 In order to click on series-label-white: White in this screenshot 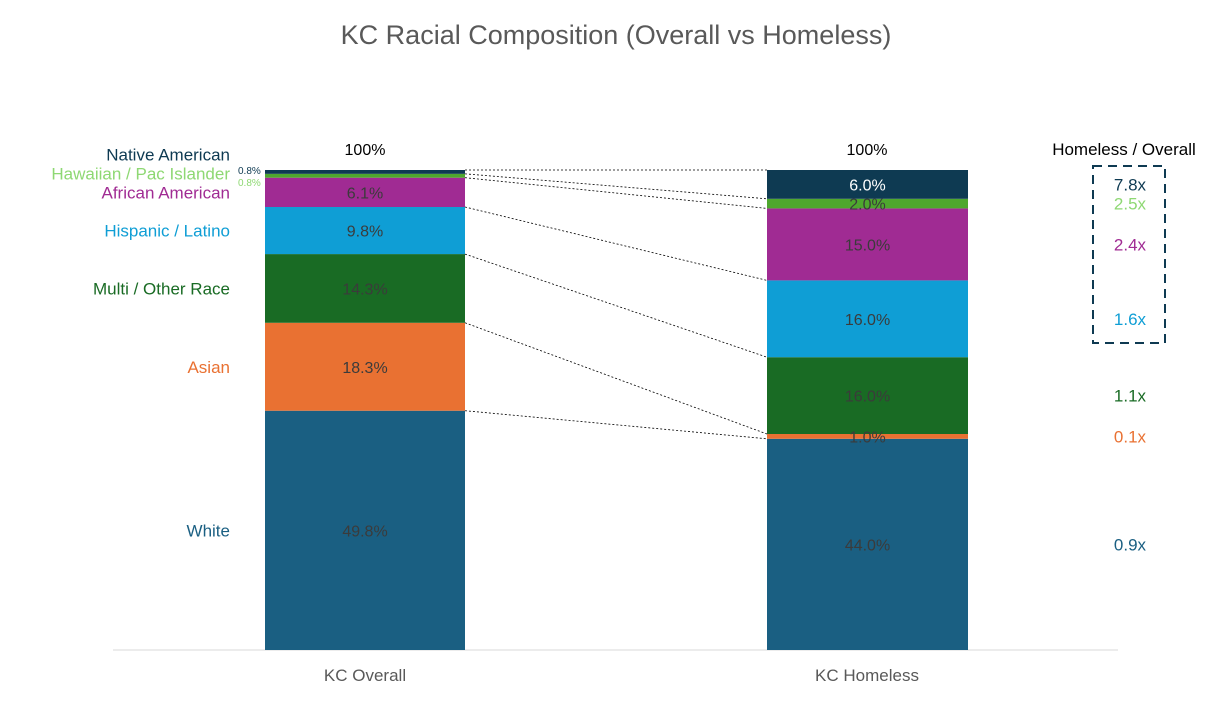, I will do `click(208, 530)`.